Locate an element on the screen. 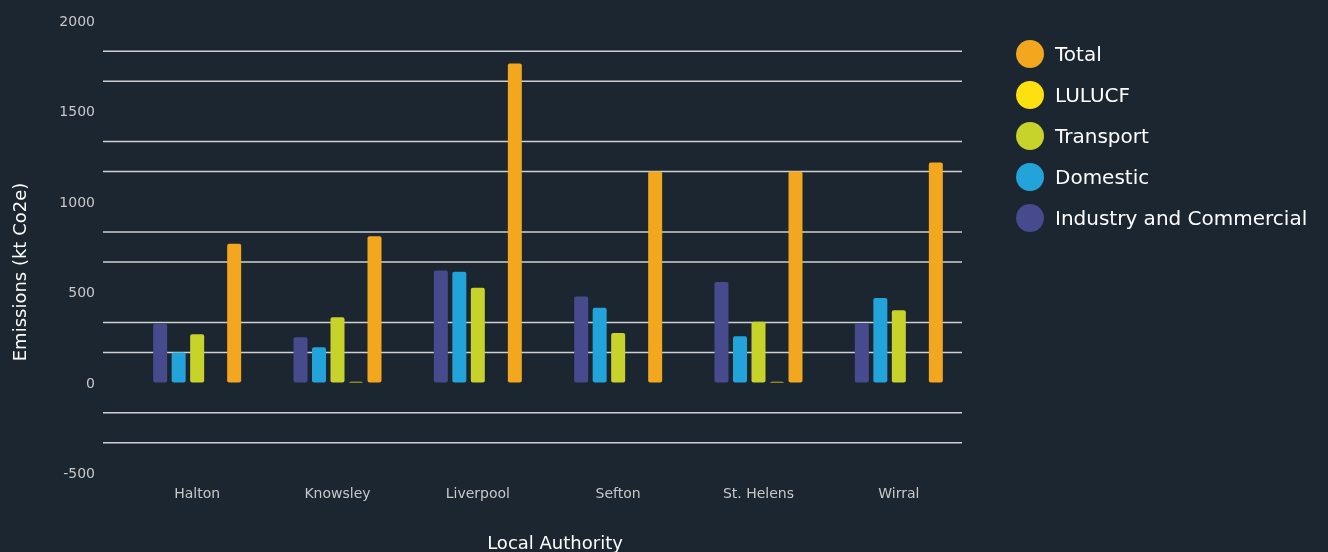 The height and width of the screenshot is (552, 1328). x-tick-label: Halton is located at coordinates (197, 492).